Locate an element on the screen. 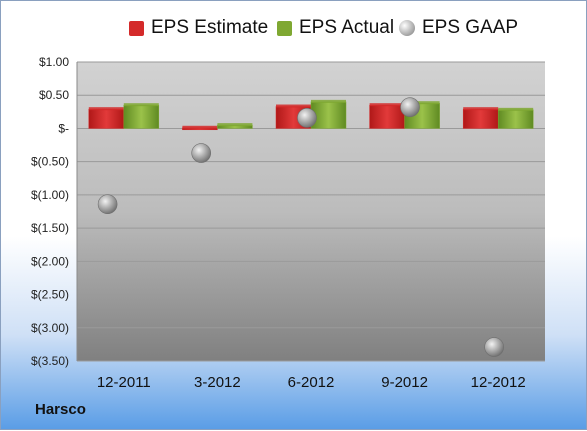 The height and width of the screenshot is (431, 587). y-tick-label: $(0.50) is located at coordinates (50, 162).